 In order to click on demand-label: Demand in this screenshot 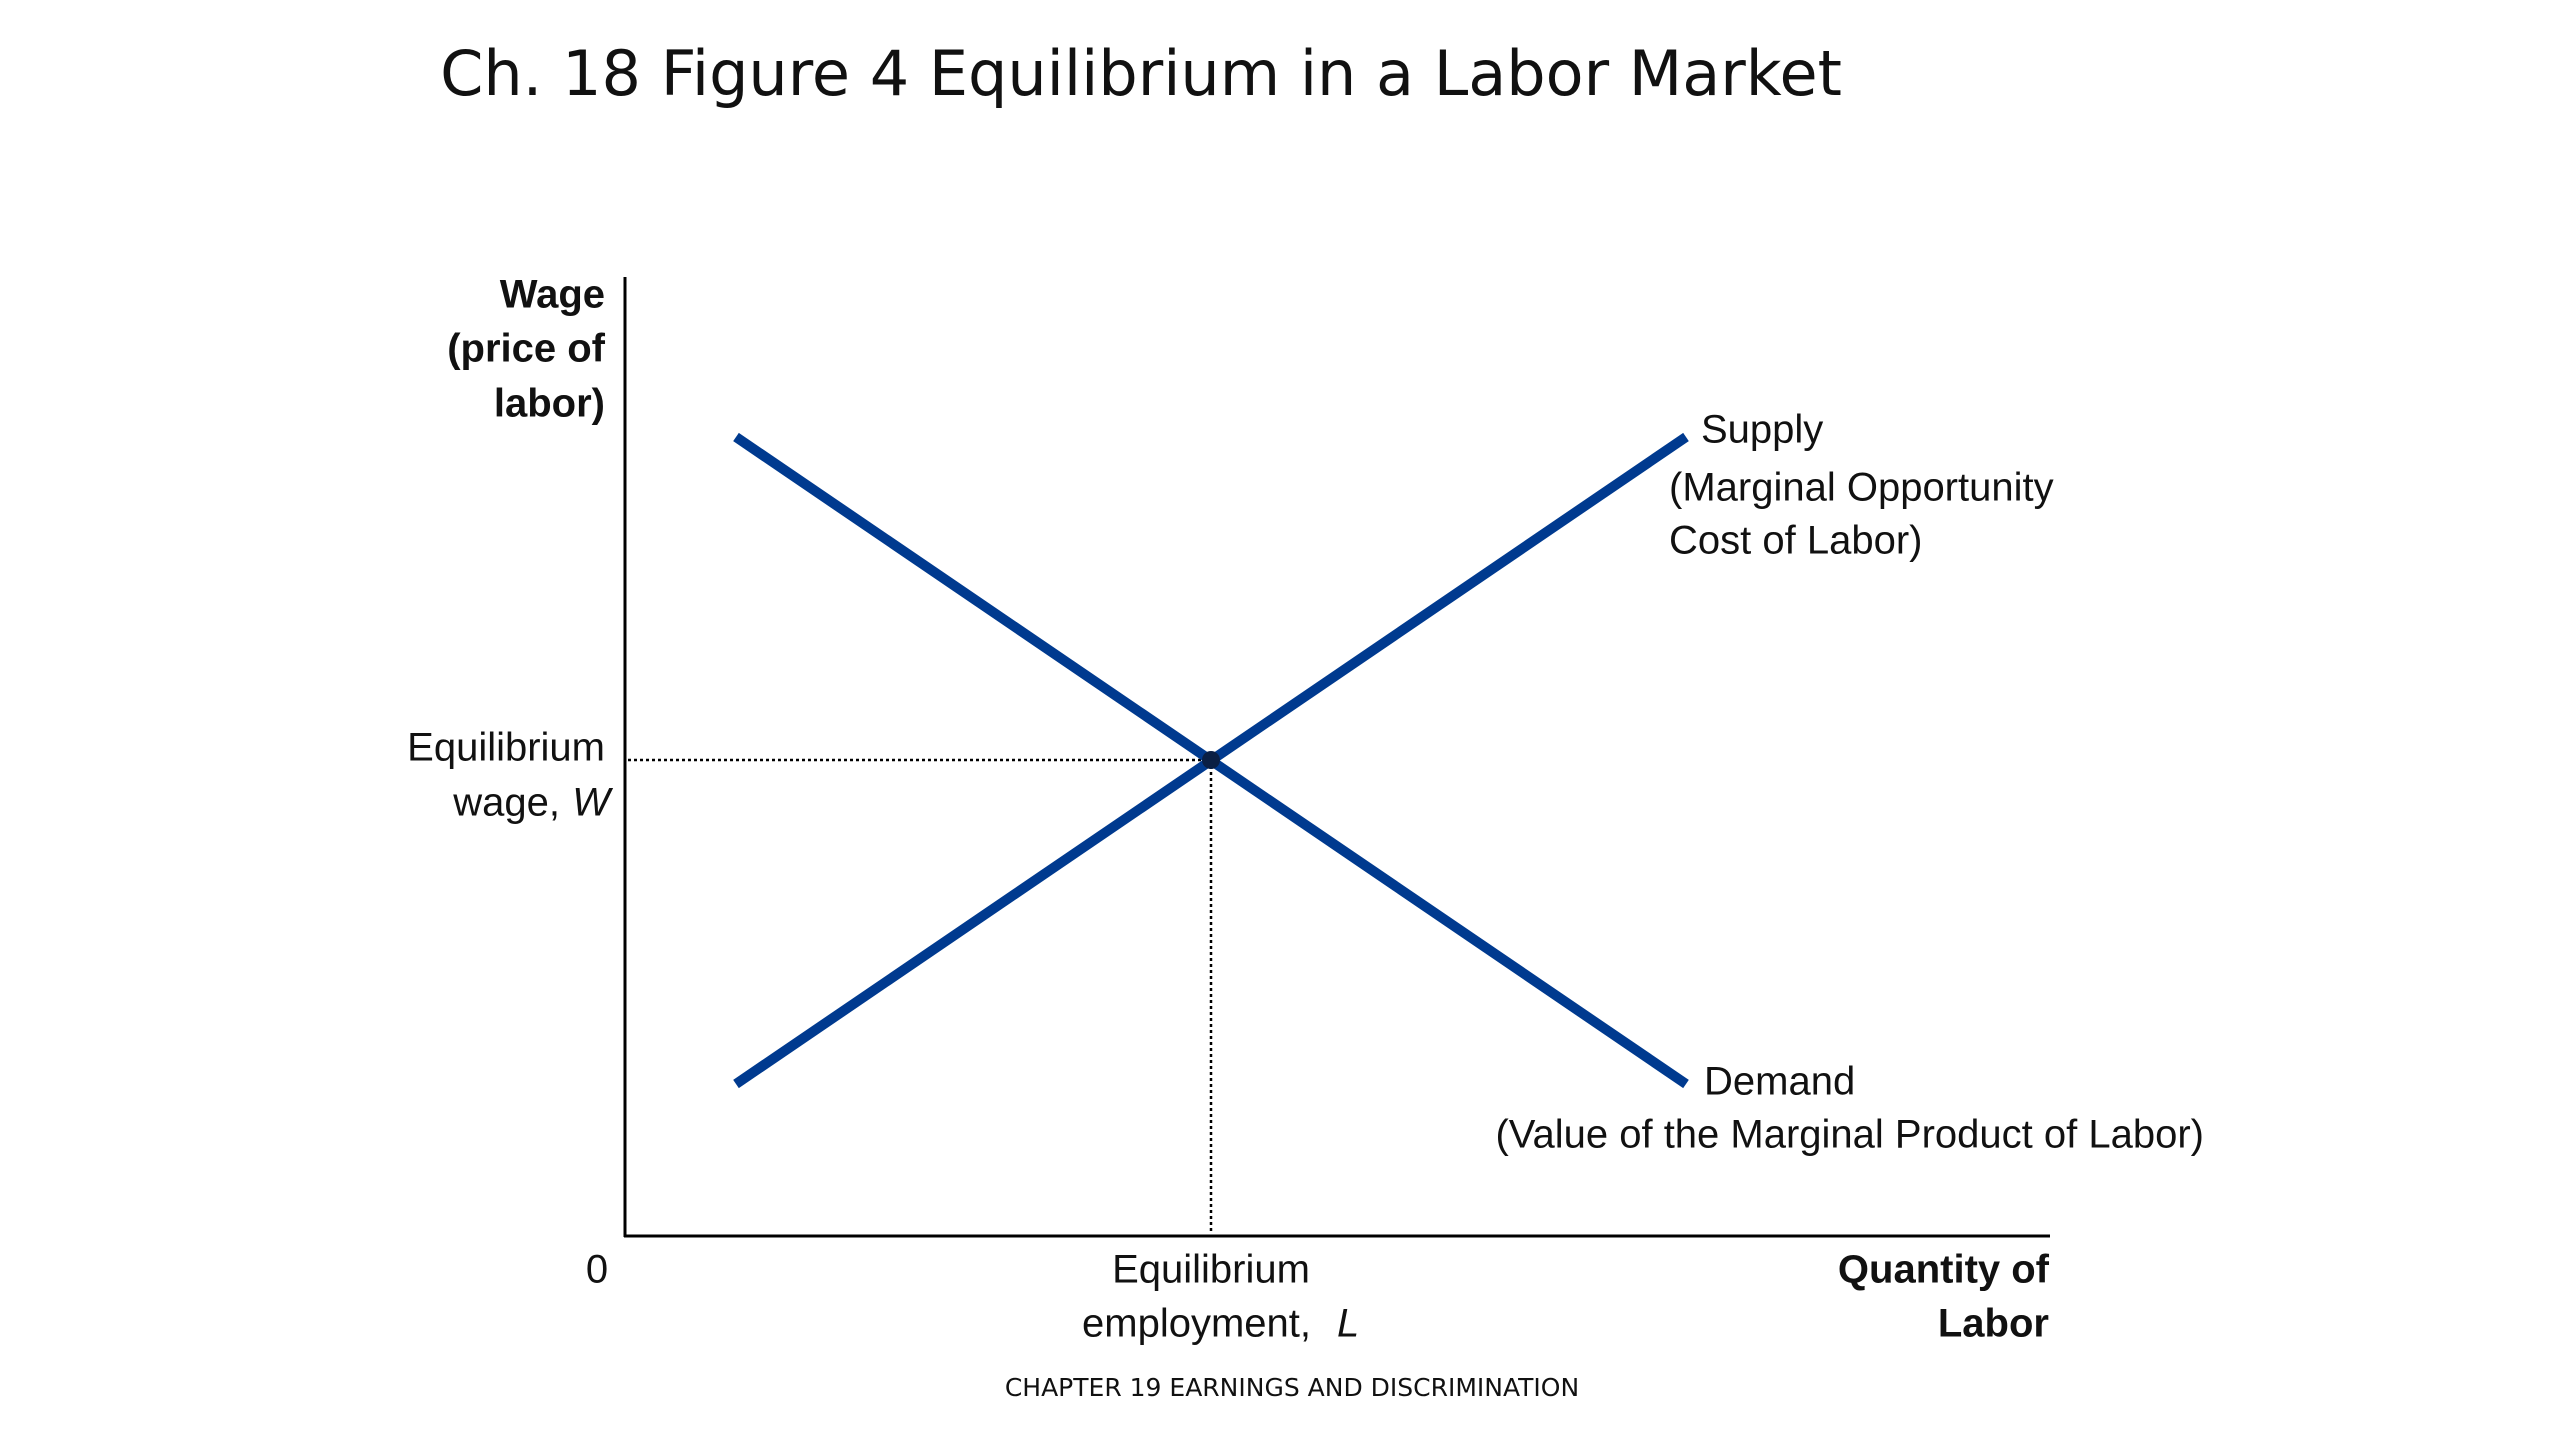, I will do `click(1779, 1082)`.